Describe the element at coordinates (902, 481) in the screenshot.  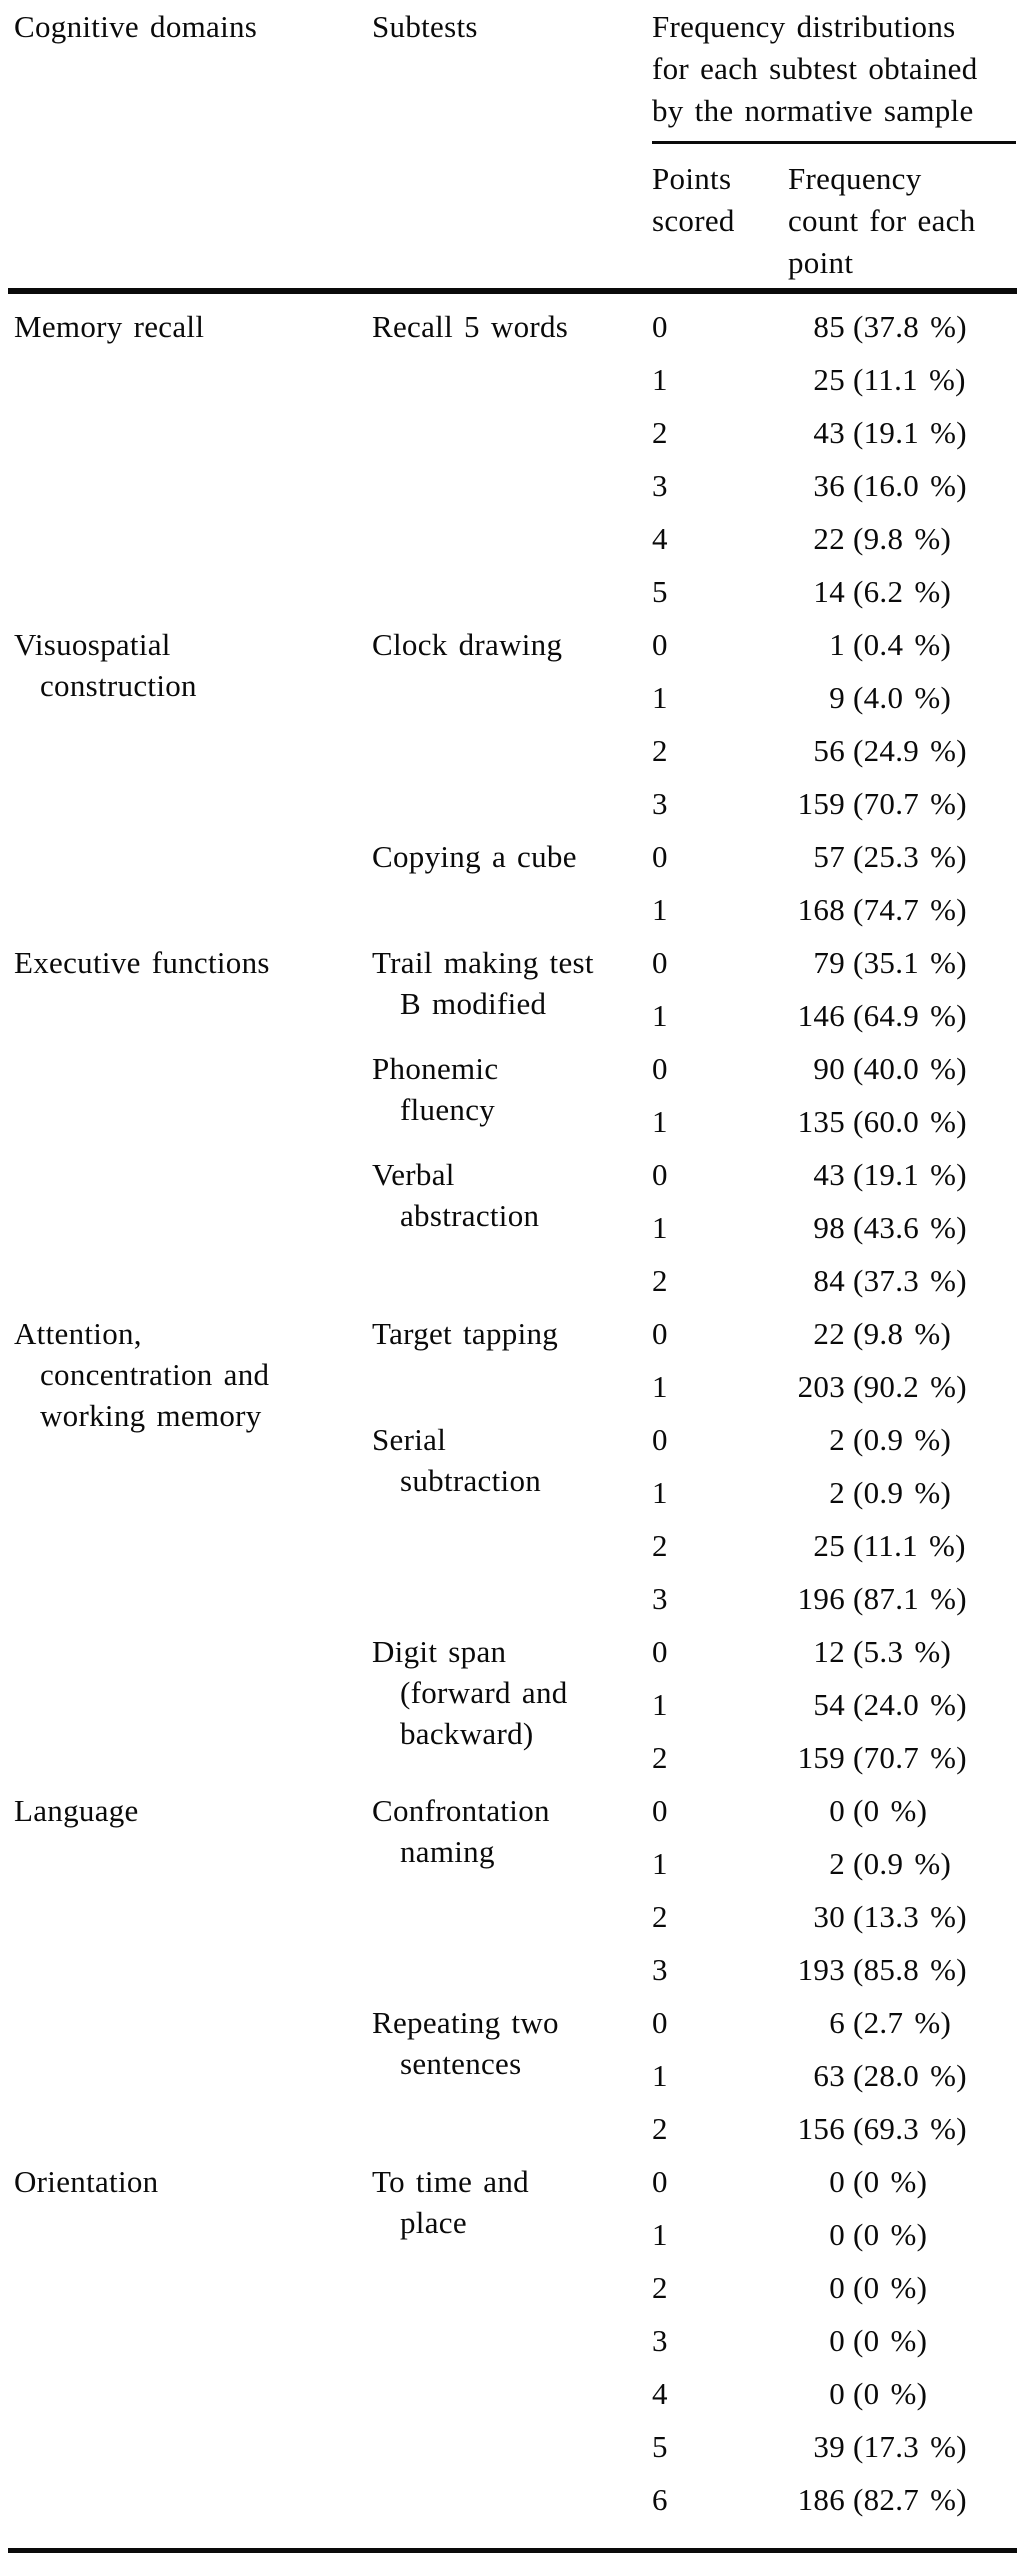
I see `frequency-cell: 36 (16.0 %)` at that location.